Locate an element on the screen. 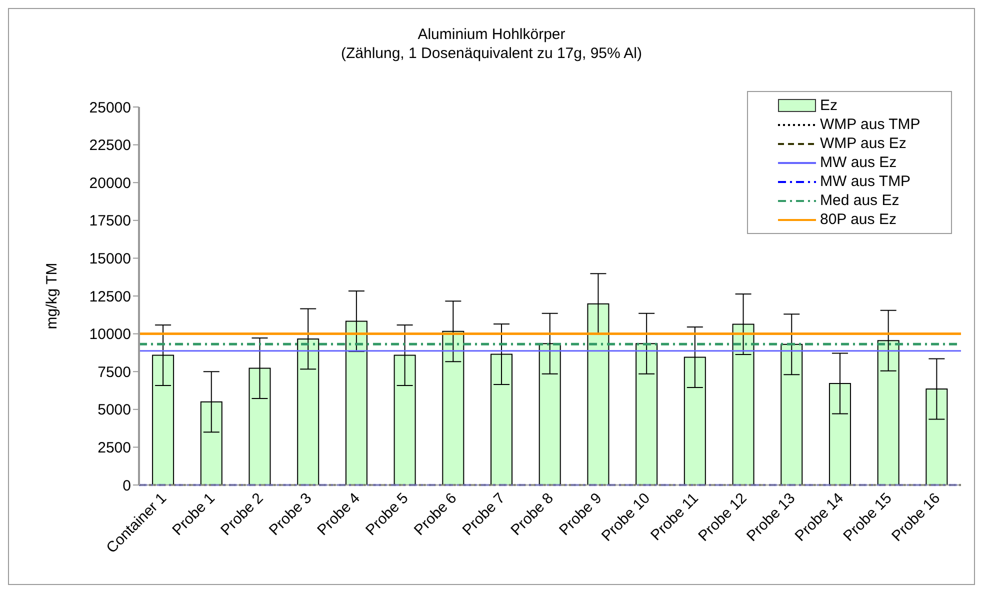 The height and width of the screenshot is (594, 985). legend-label: 80P aus Ez is located at coordinates (858, 219).